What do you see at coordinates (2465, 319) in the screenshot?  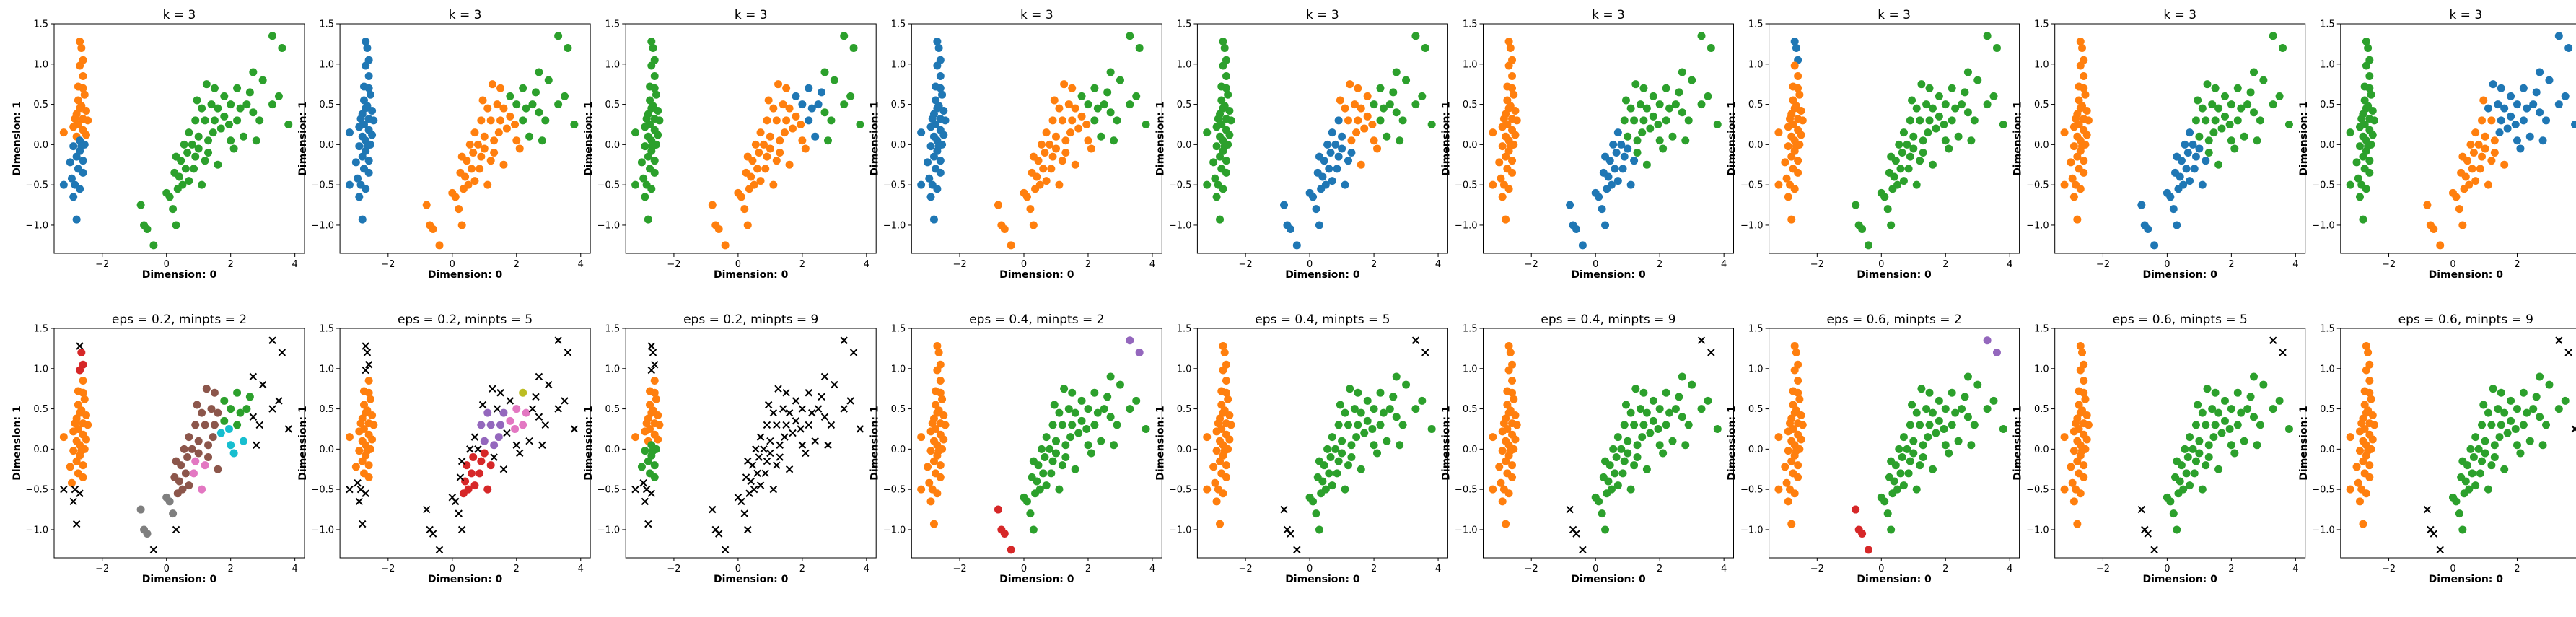 I see `subplot-title: eps = 0.6, minpts = 9` at bounding box center [2465, 319].